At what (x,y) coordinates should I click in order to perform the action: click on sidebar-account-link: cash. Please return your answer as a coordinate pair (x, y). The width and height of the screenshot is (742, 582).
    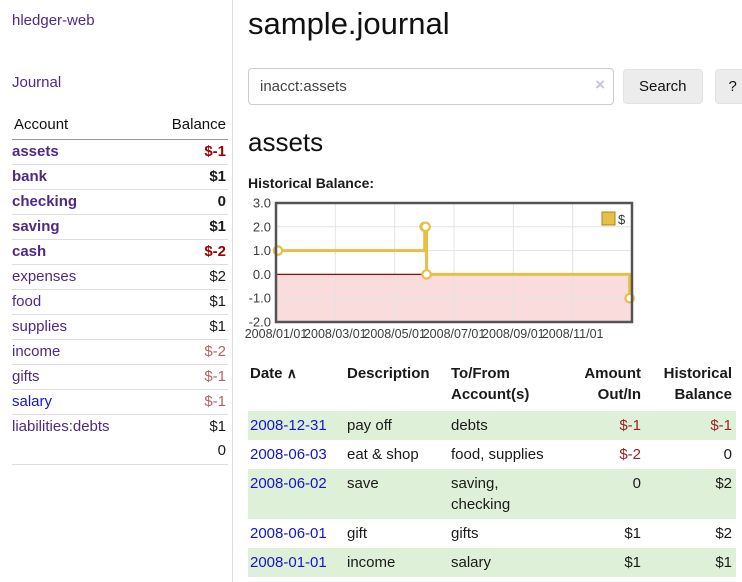
    Looking at the image, I should click on (29, 251).